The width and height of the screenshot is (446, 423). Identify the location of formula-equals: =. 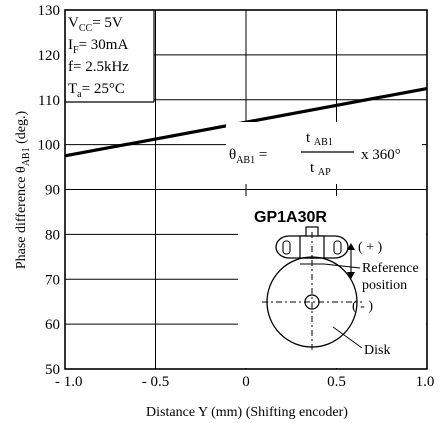
(261, 155).